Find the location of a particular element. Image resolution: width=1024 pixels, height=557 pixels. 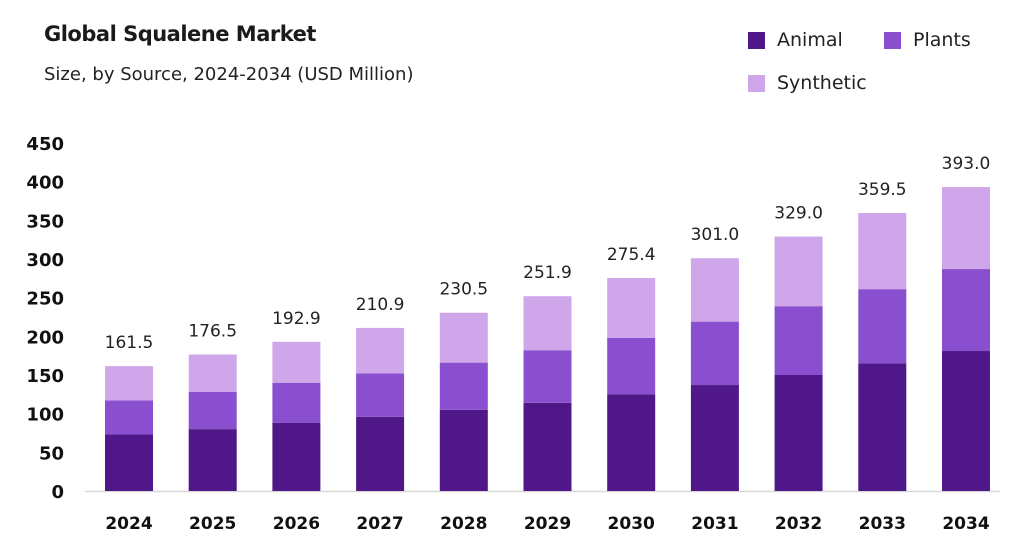

data-label-total: 301.0 is located at coordinates (715, 235).